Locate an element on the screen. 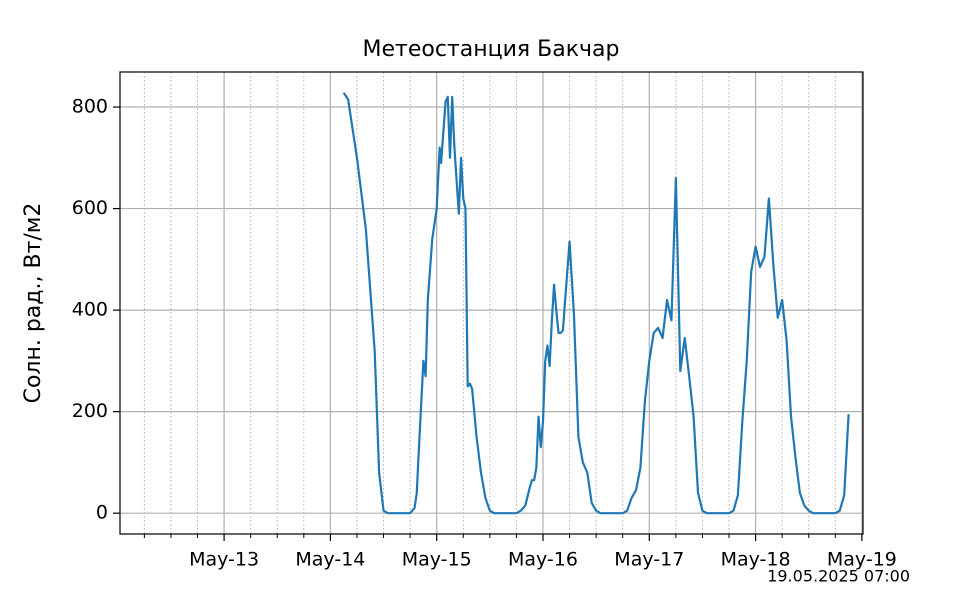  y-tick-label: 400 is located at coordinates (90, 310).